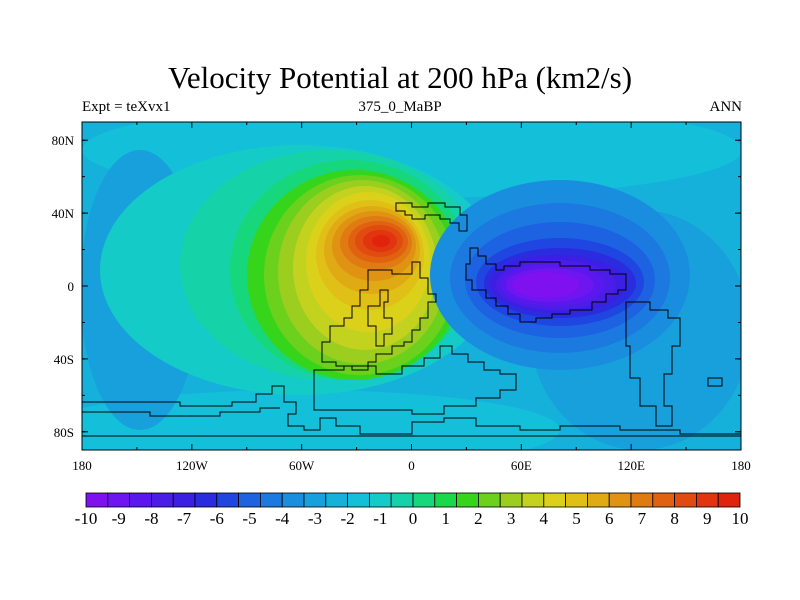  What do you see at coordinates (302, 465) in the screenshot?
I see `x-tick-label: 60W` at bounding box center [302, 465].